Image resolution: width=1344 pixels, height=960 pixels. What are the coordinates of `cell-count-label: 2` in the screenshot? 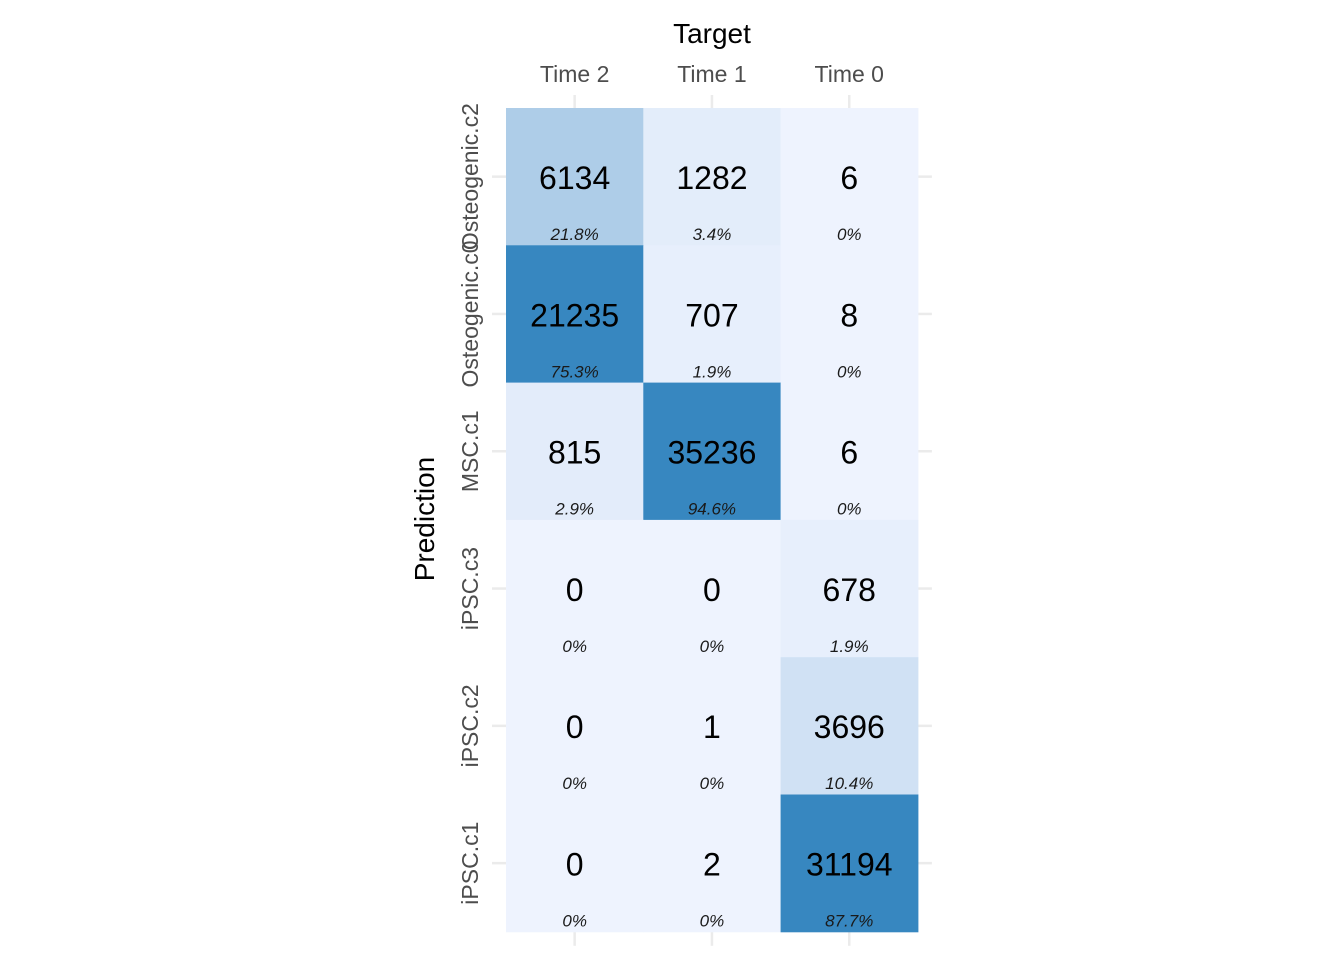 It's located at (712, 865).